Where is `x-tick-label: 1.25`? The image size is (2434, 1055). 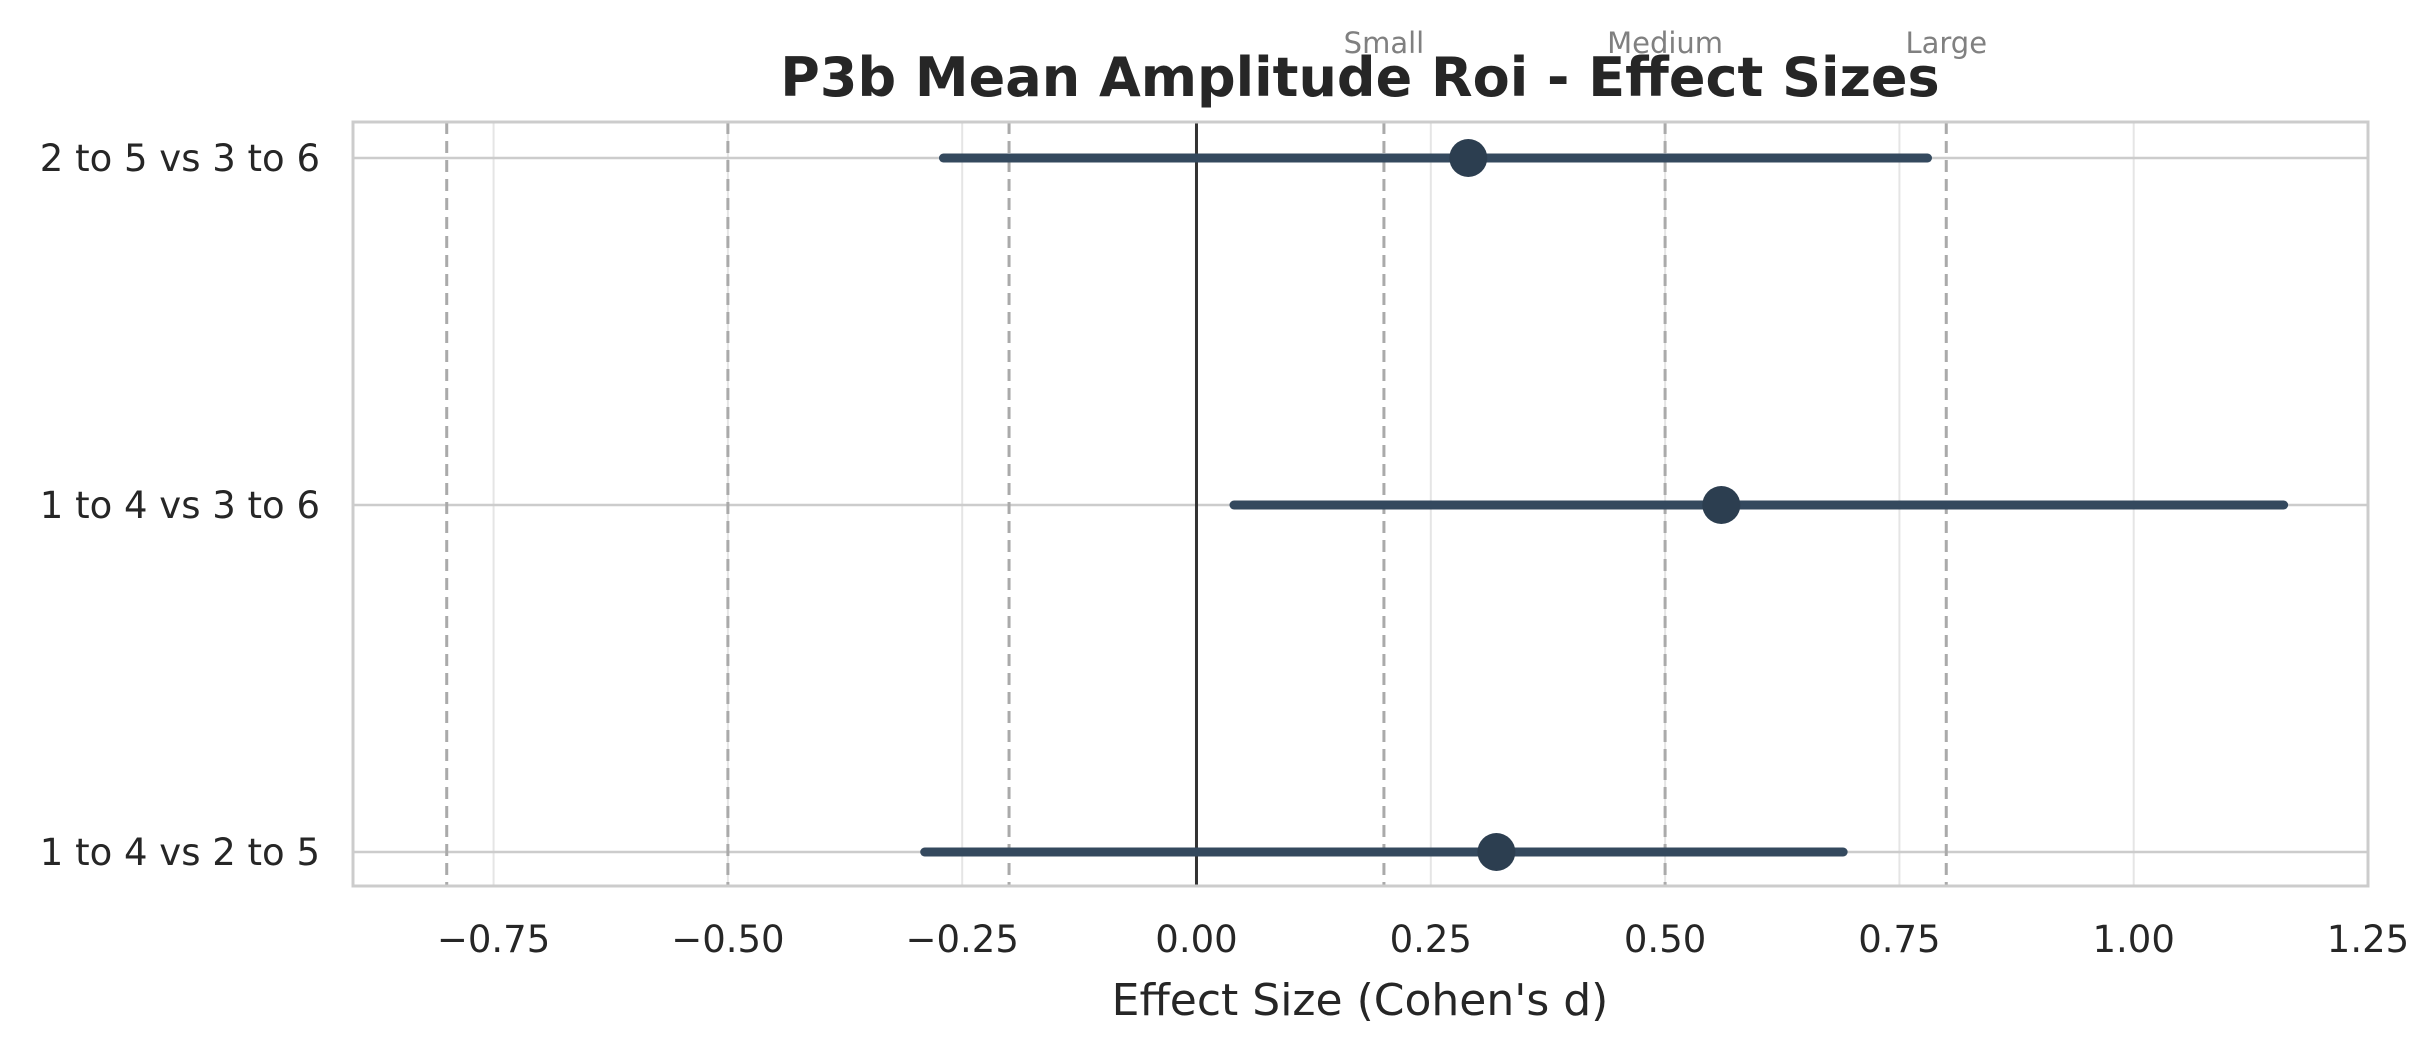
x-tick-label: 1.25 is located at coordinates (2368, 939).